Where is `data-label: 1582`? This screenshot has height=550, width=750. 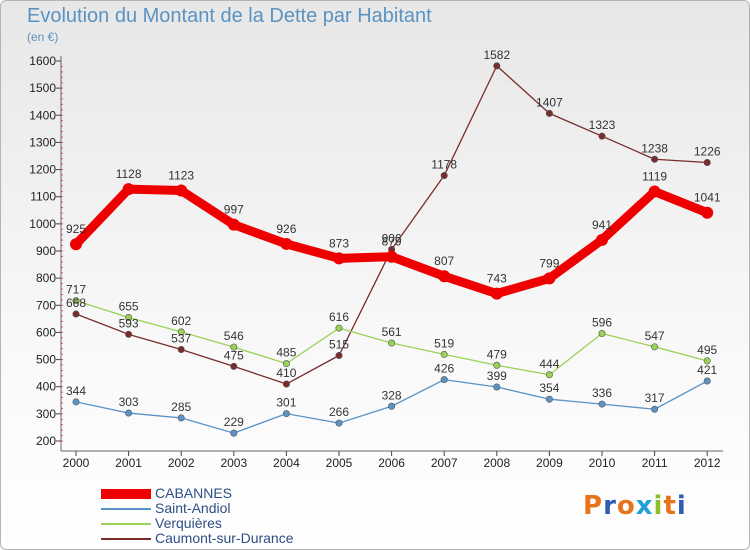 data-label: 1582 is located at coordinates (496, 55).